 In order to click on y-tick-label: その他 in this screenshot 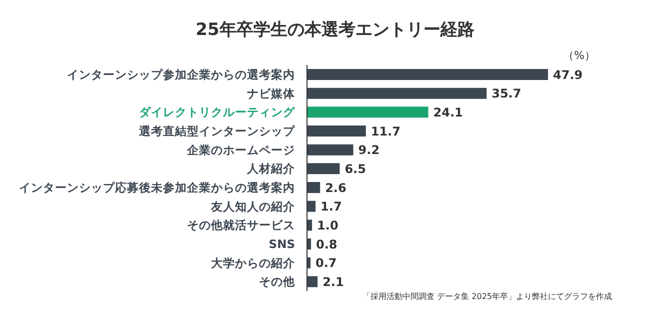, I will do `click(277, 281)`.